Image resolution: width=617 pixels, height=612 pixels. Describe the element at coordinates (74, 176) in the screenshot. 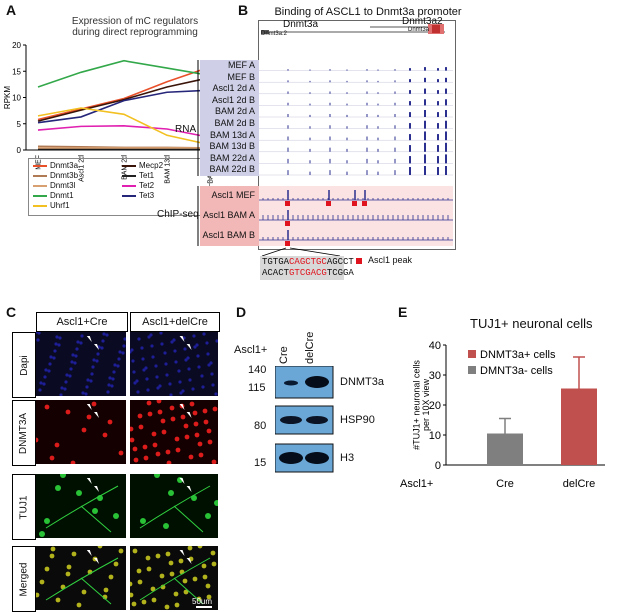

I see `legend-item-dnmt3b: Dnmt3b` at that location.